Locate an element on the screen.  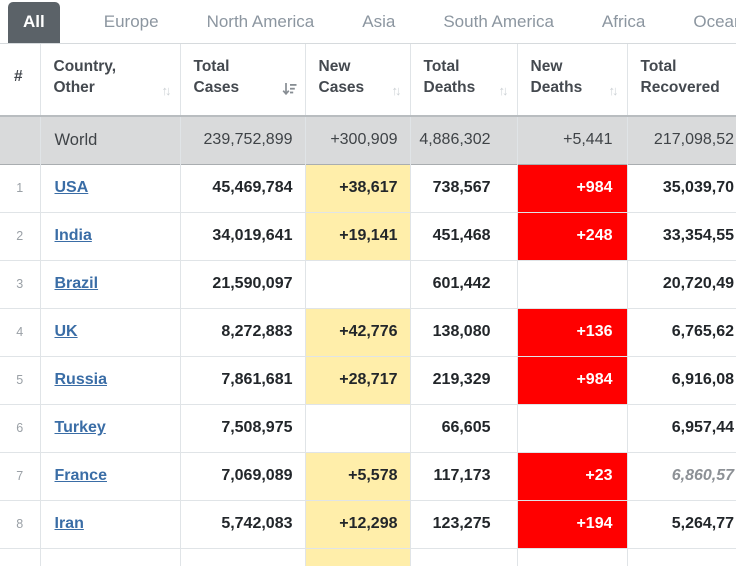
new-cases-cell: +19,141 is located at coordinates (358, 236).